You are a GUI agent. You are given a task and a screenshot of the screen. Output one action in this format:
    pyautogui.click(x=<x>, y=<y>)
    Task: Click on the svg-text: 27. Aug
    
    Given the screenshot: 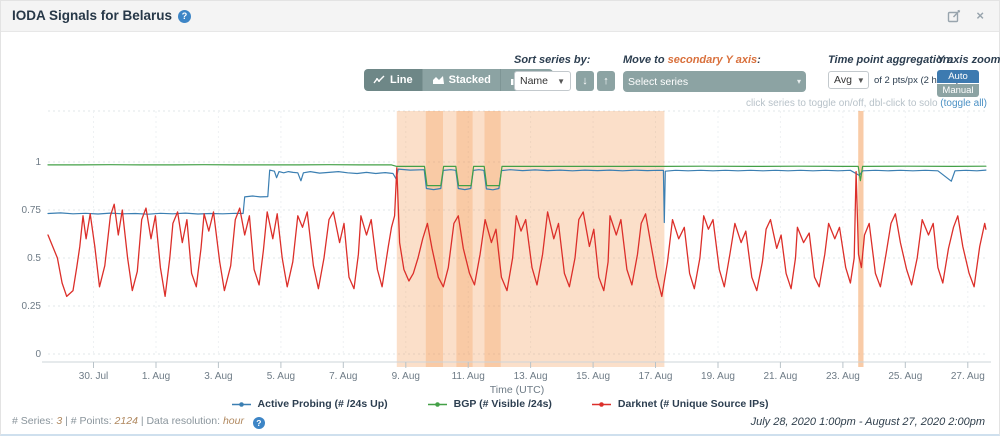 What is the action you would take?
    pyautogui.click(x=968, y=376)
    